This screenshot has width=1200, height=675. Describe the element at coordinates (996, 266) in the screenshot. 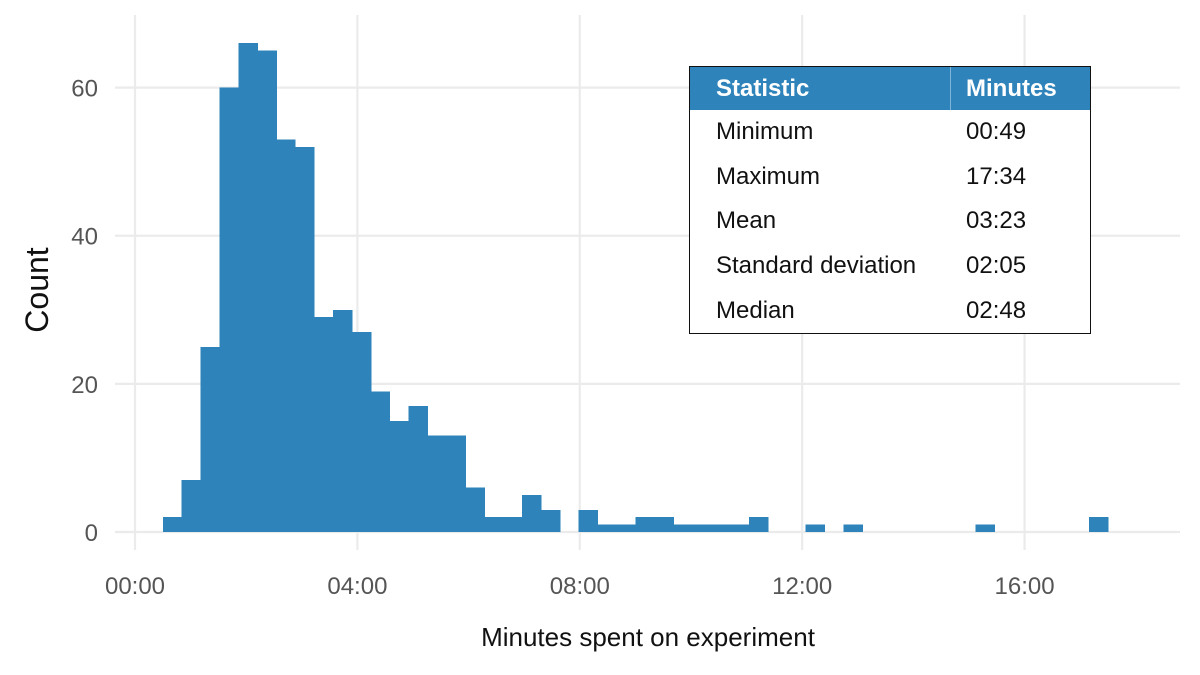

I see `row-minutes: 02:05` at that location.